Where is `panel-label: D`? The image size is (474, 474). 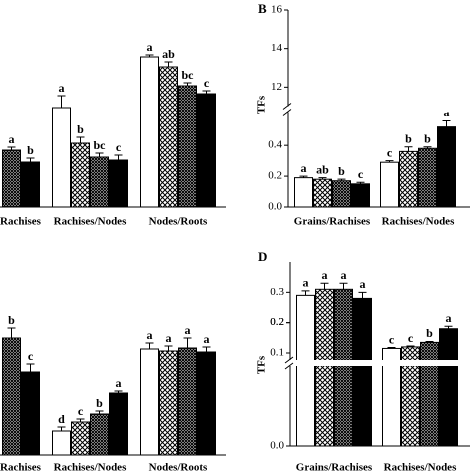 panel-label: D is located at coordinates (262, 256).